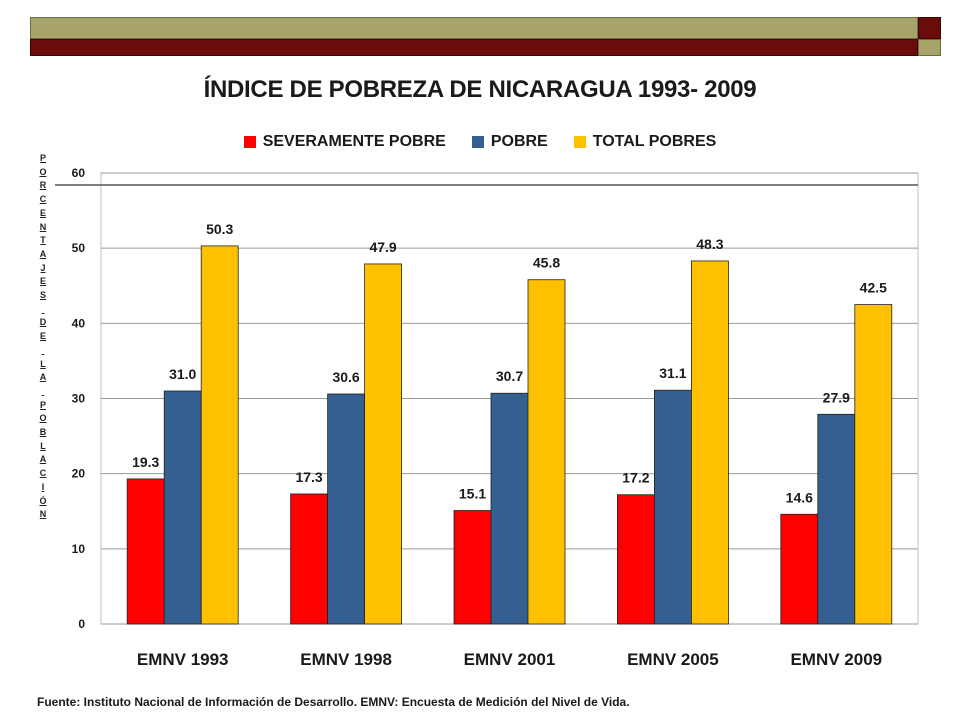 The width and height of the screenshot is (960, 720). I want to click on y-tick-label: 60, so click(79, 173).